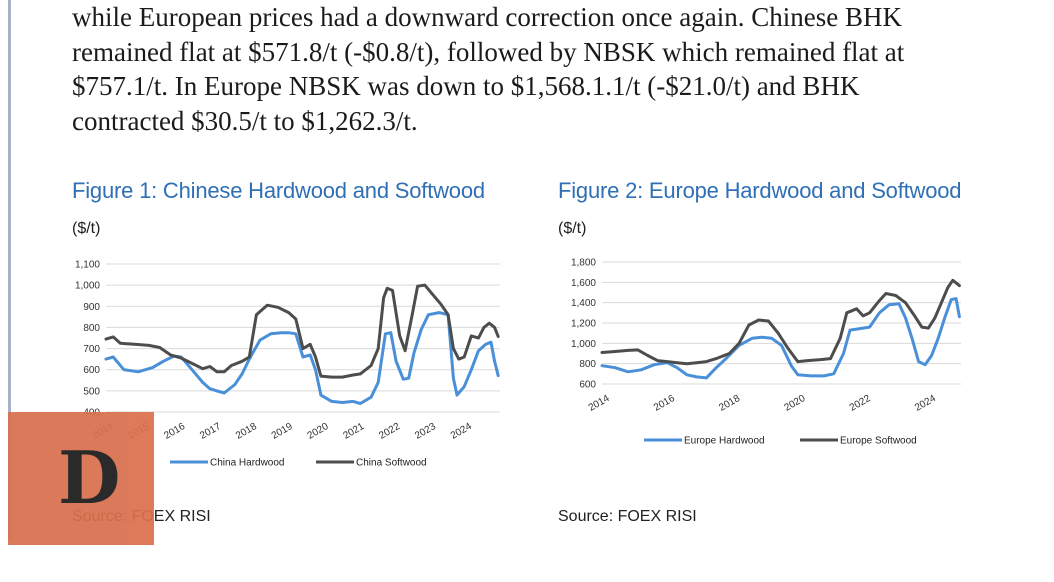 This screenshot has width=1054, height=582. What do you see at coordinates (599, 403) in the screenshot?
I see `x-tick-label: 2014` at bounding box center [599, 403].